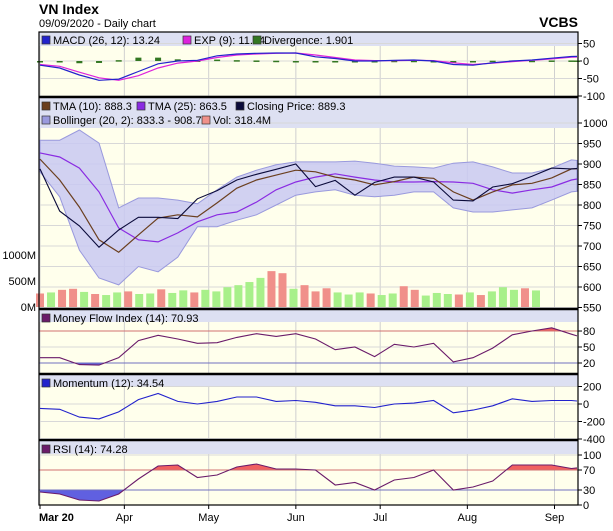 The width and height of the screenshot is (613, 531). I want to click on x-tick-label: May, so click(208, 518).